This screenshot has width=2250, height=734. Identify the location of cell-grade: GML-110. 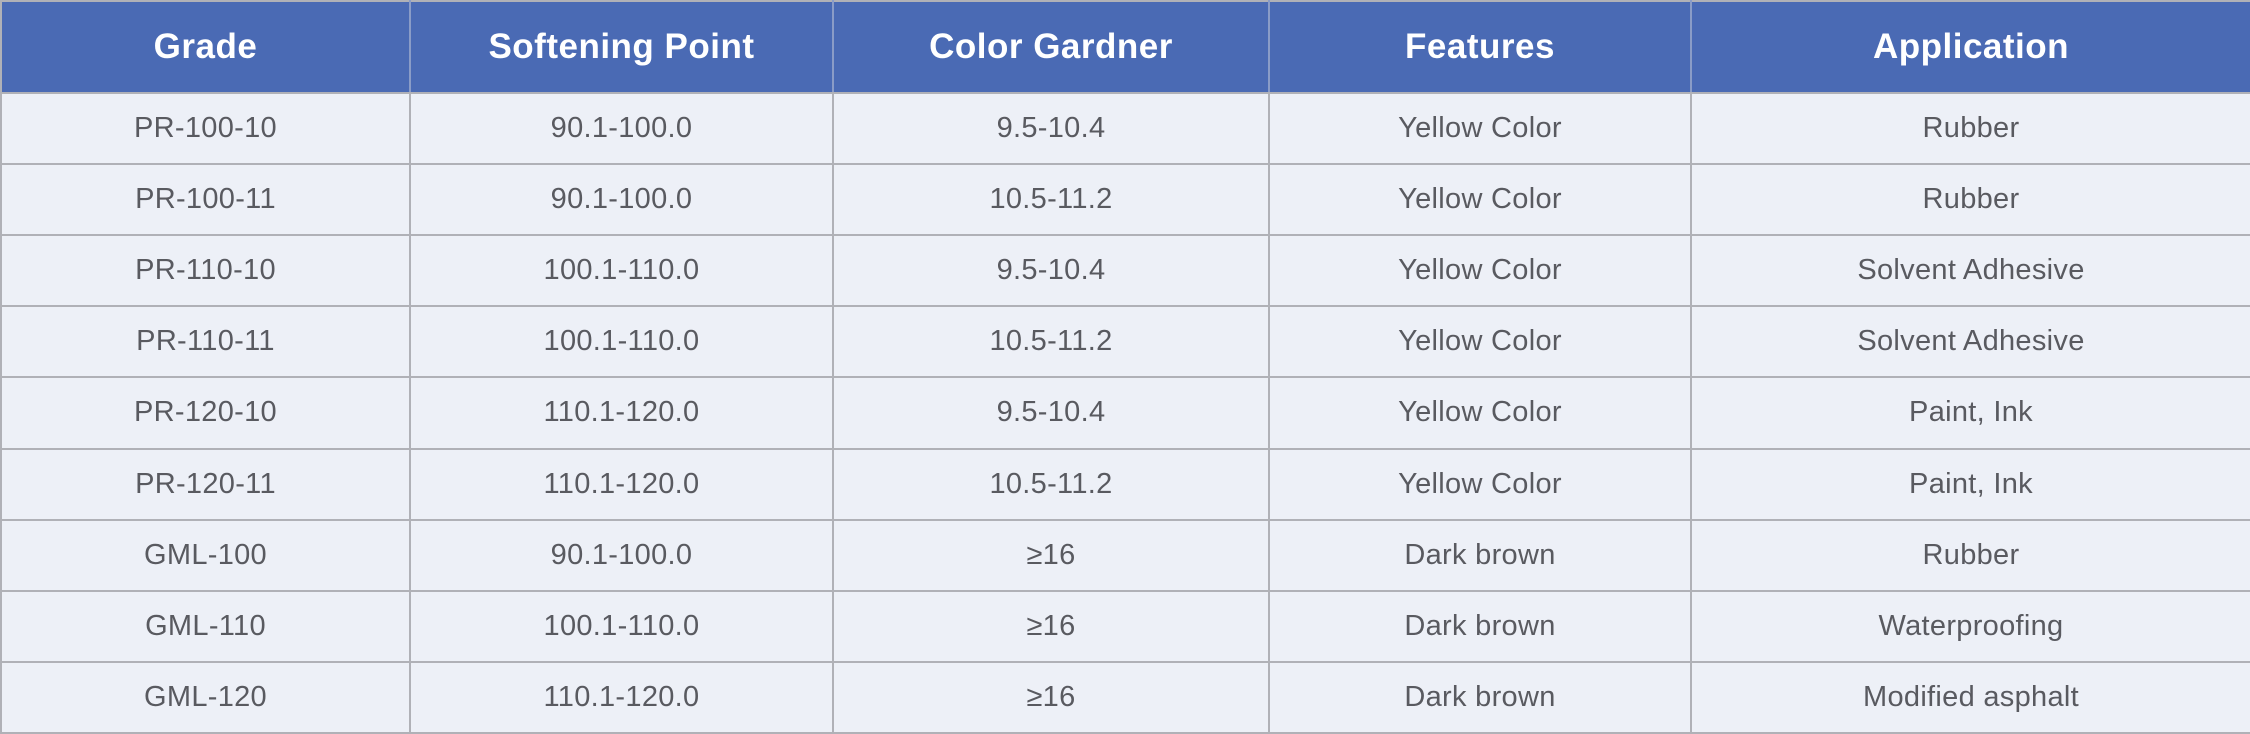
(205, 626).